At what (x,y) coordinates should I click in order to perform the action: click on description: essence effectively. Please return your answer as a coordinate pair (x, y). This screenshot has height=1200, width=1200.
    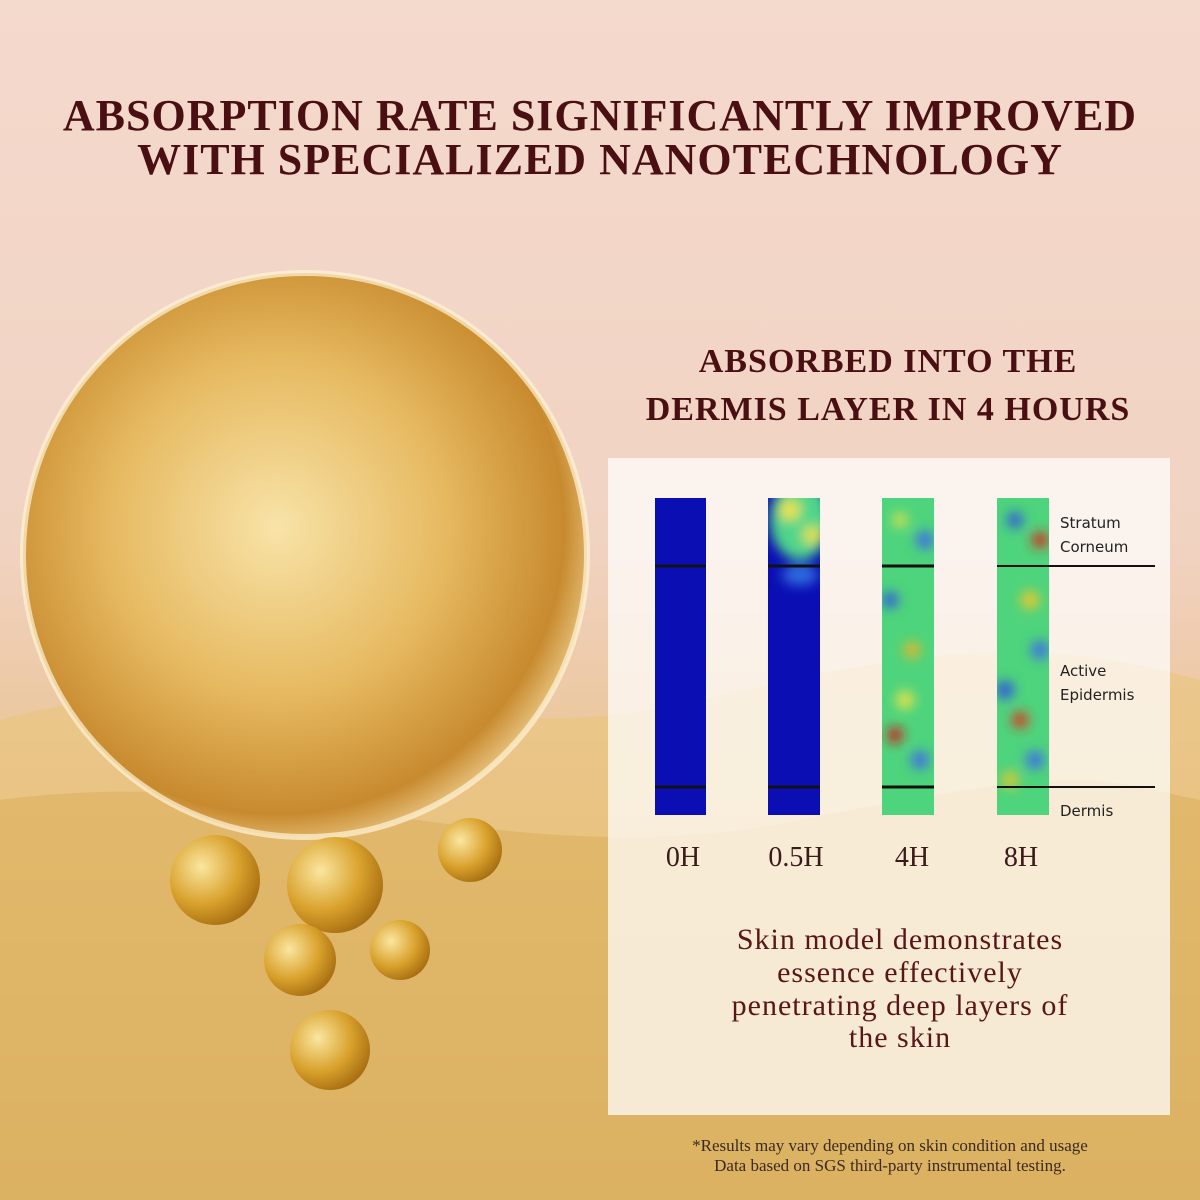
    Looking at the image, I should click on (900, 972).